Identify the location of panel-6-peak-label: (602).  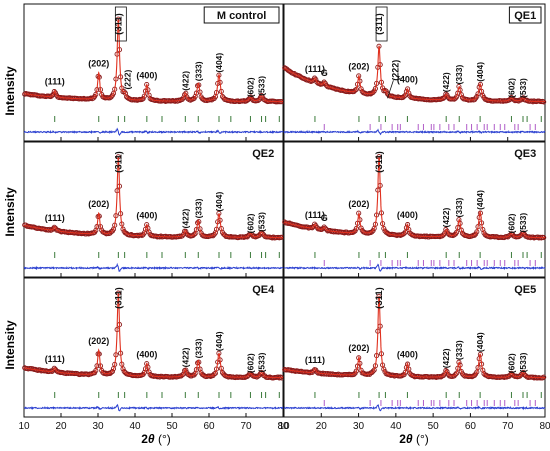
(511, 363).